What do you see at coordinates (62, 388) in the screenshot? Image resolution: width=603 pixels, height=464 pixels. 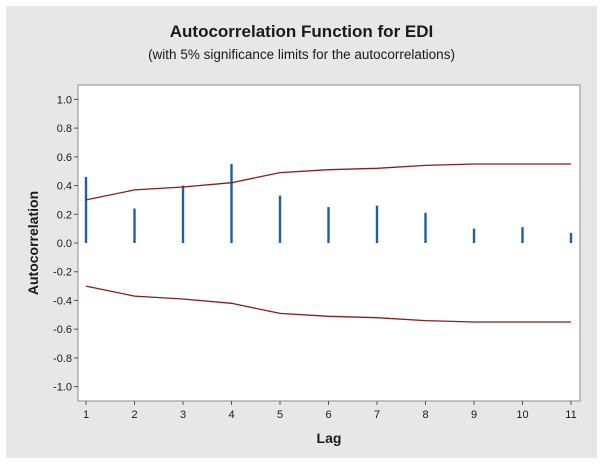 I see `y-tick-label: -1.0` at bounding box center [62, 388].